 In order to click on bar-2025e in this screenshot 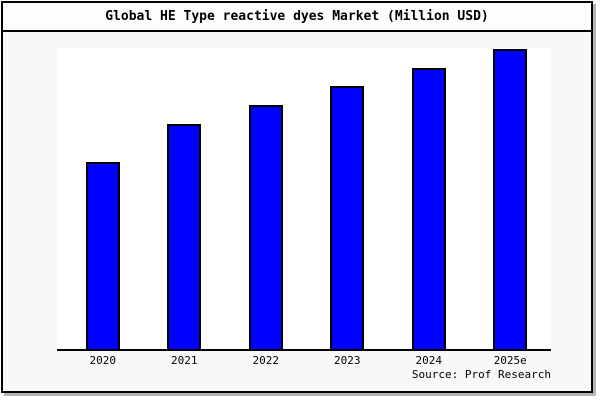, I will do `click(510, 198)`.